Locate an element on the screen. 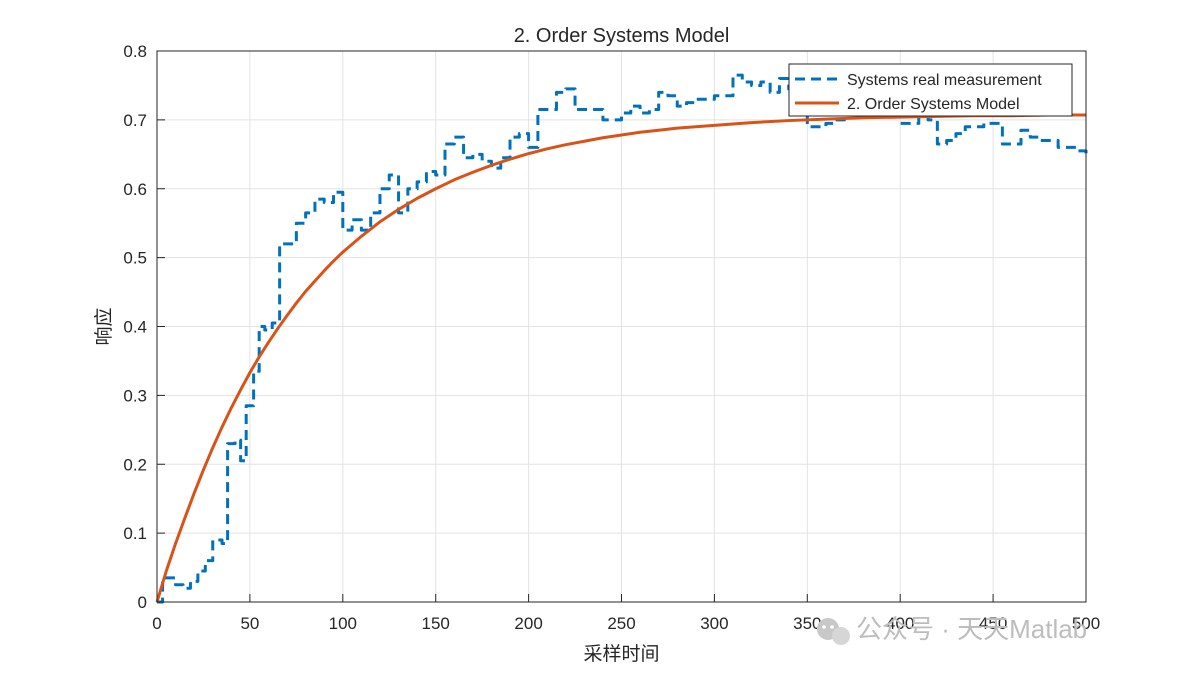 The image size is (1200, 675). x-tick-label: 100 is located at coordinates (343, 623).